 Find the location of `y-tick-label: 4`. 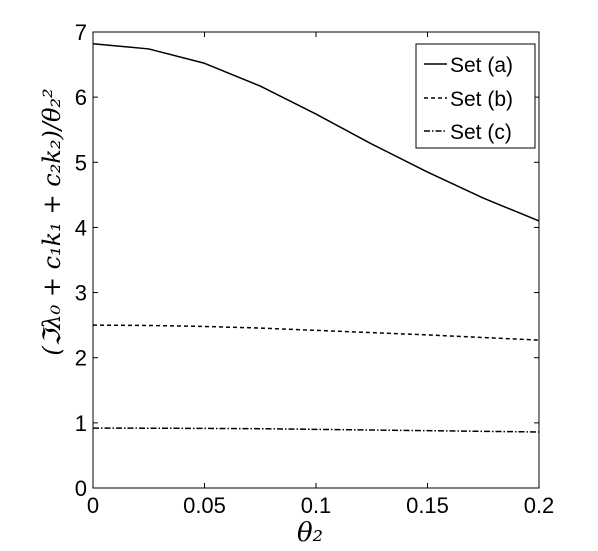

y-tick-label: 4 is located at coordinates (81, 227).